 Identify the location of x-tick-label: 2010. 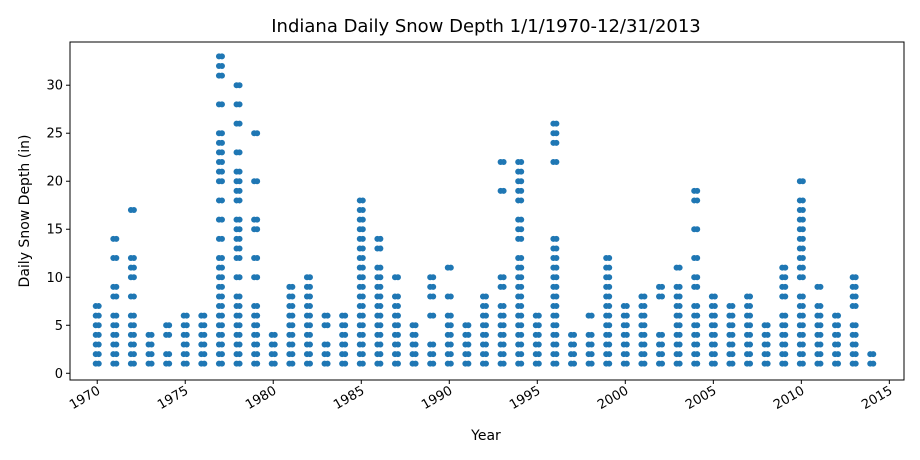
(789, 398).